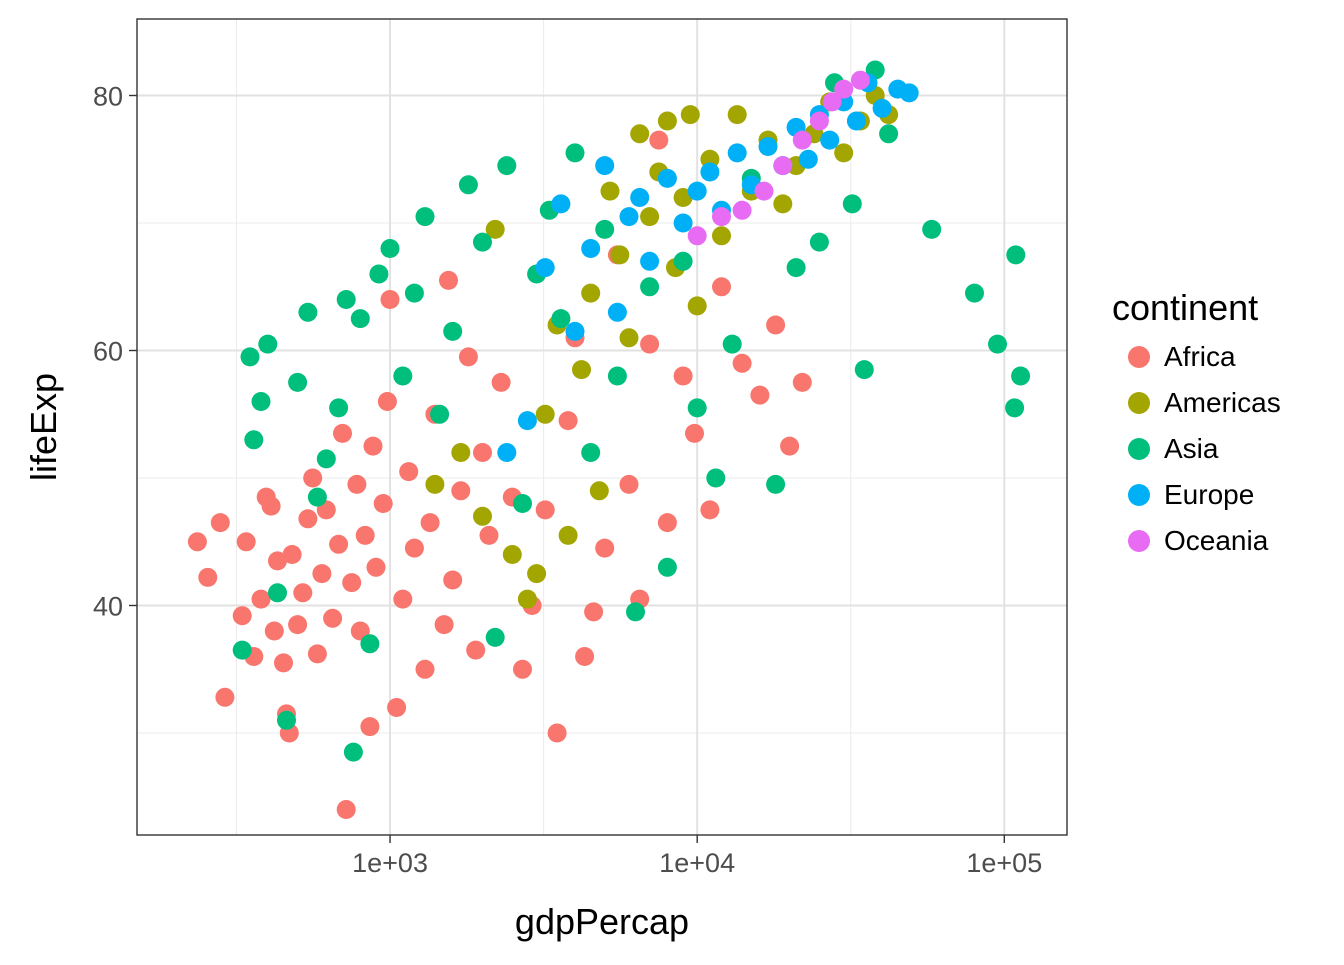 The height and width of the screenshot is (965, 1344). Describe the element at coordinates (1139, 449) in the screenshot. I see `legend-key-asia` at that location.